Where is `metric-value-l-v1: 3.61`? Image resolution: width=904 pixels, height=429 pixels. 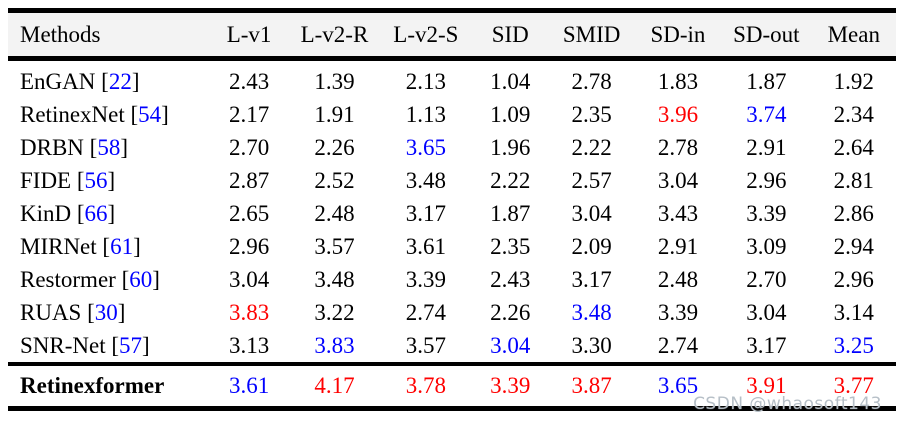 metric-value-l-v1: 3.61 is located at coordinates (249, 384).